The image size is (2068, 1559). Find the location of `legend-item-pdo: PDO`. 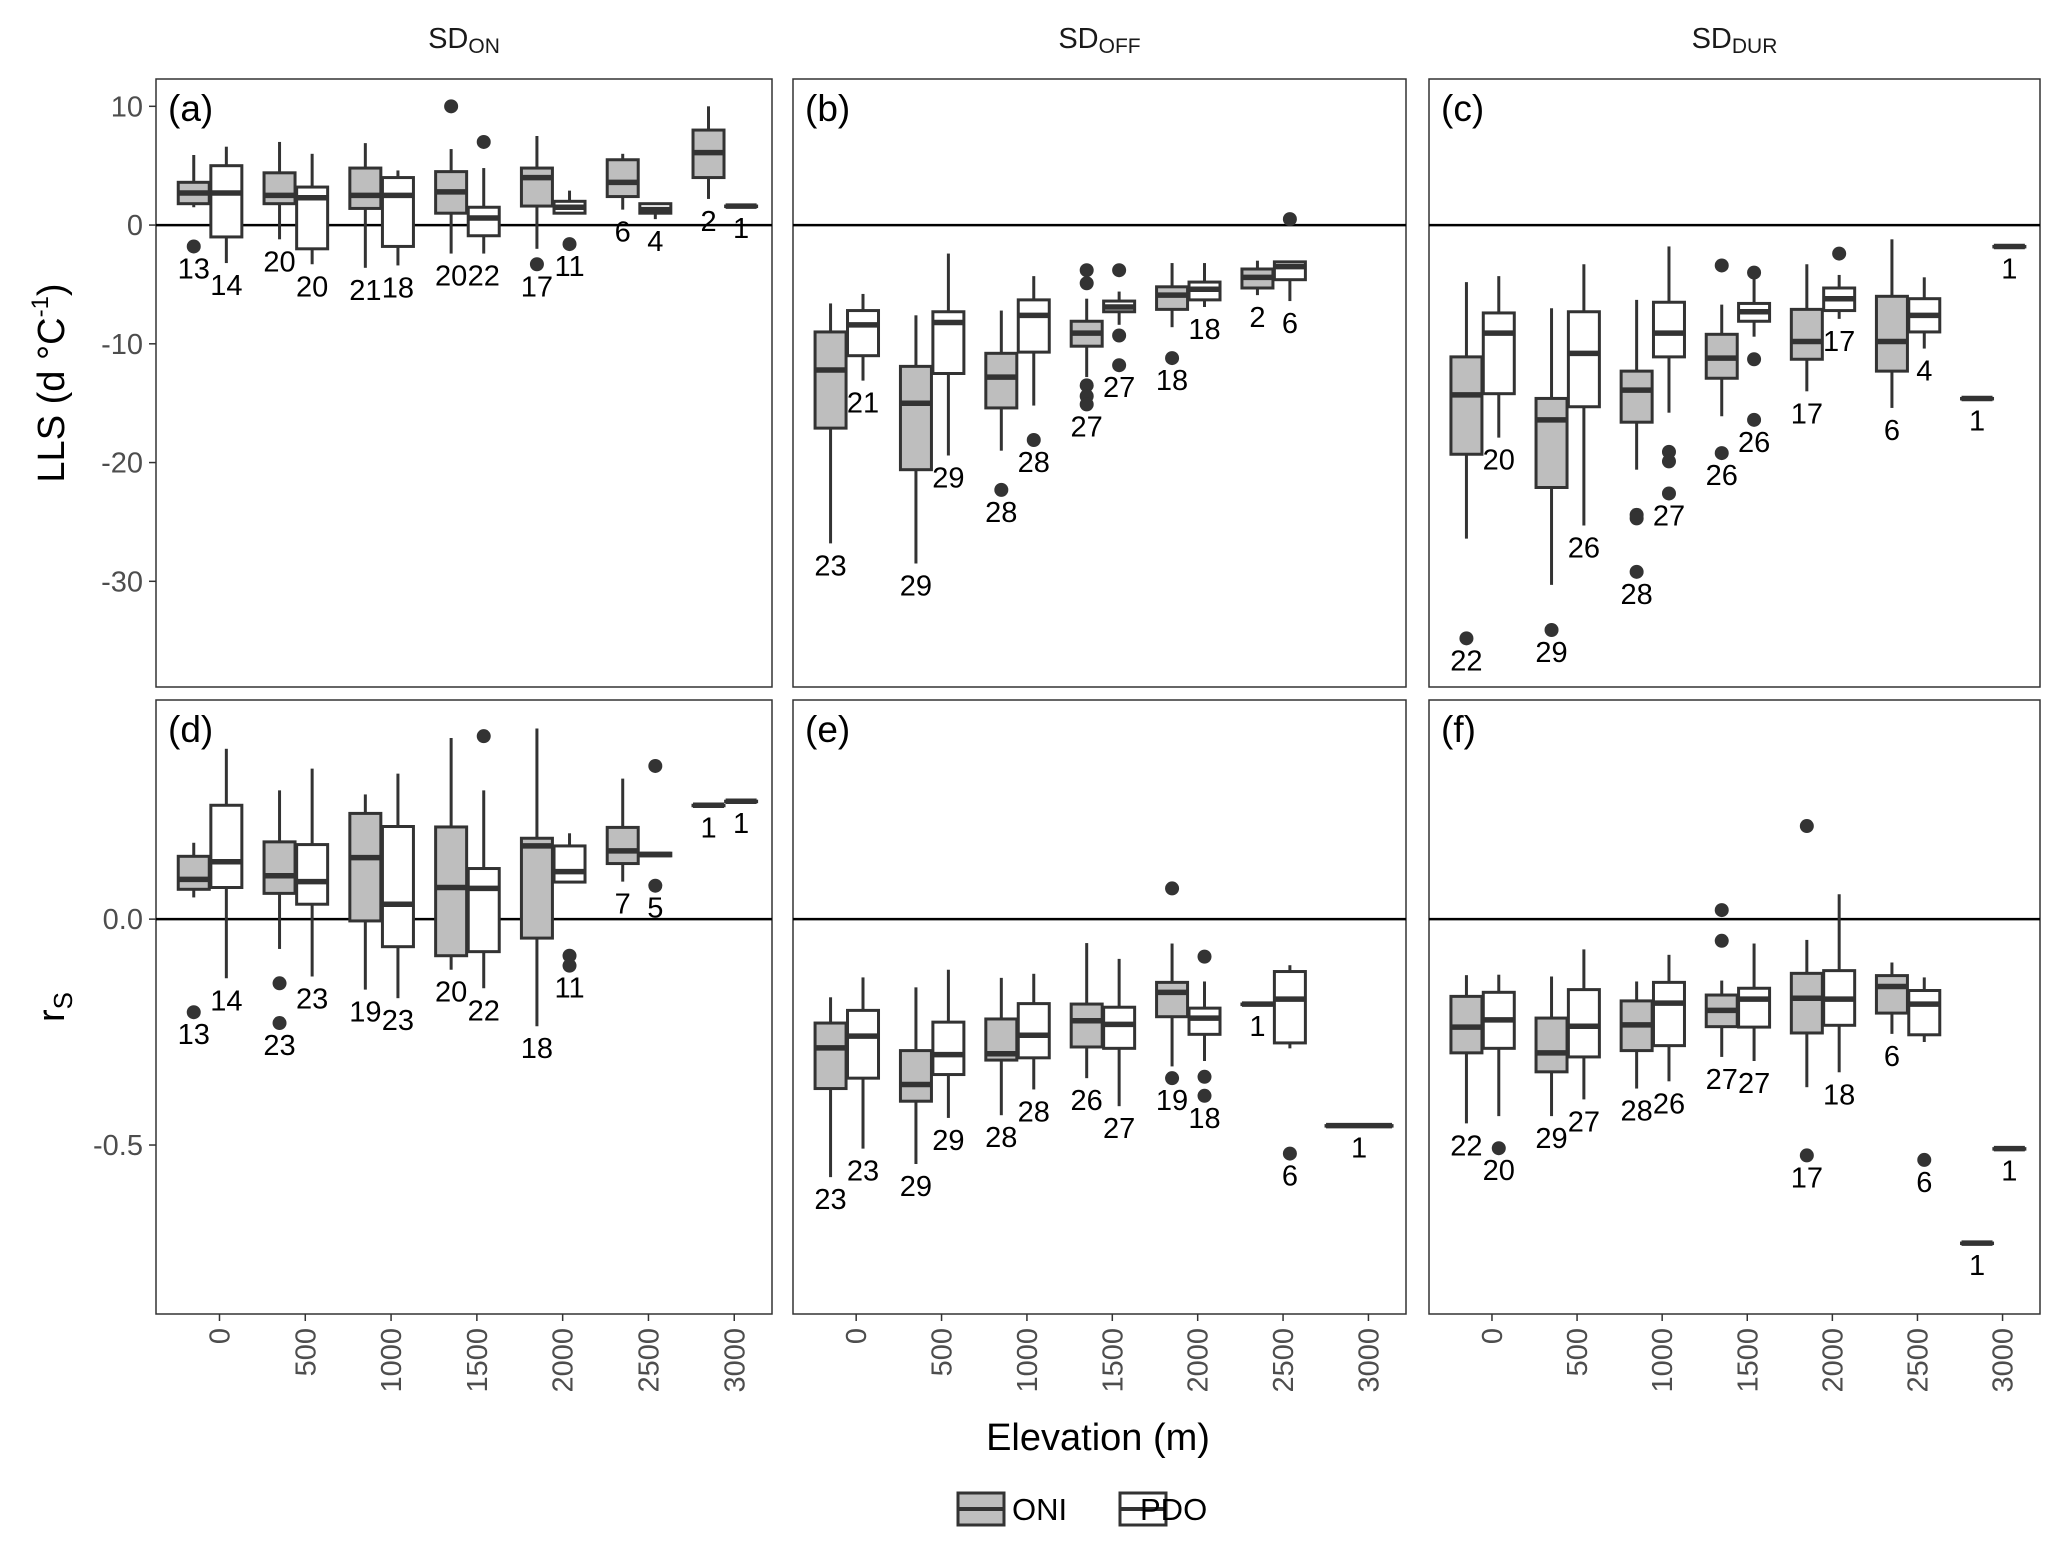

legend-item-pdo: PDO is located at coordinates (1162, 1509).